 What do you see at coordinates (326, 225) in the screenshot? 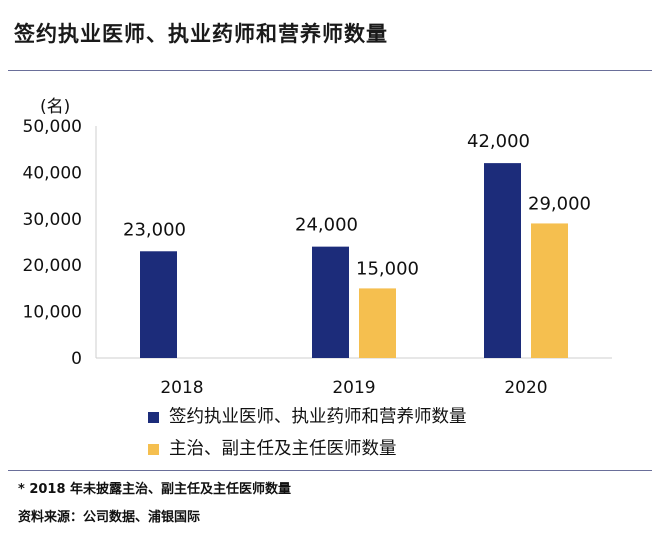
I see `data-label: 24,000` at bounding box center [326, 225].